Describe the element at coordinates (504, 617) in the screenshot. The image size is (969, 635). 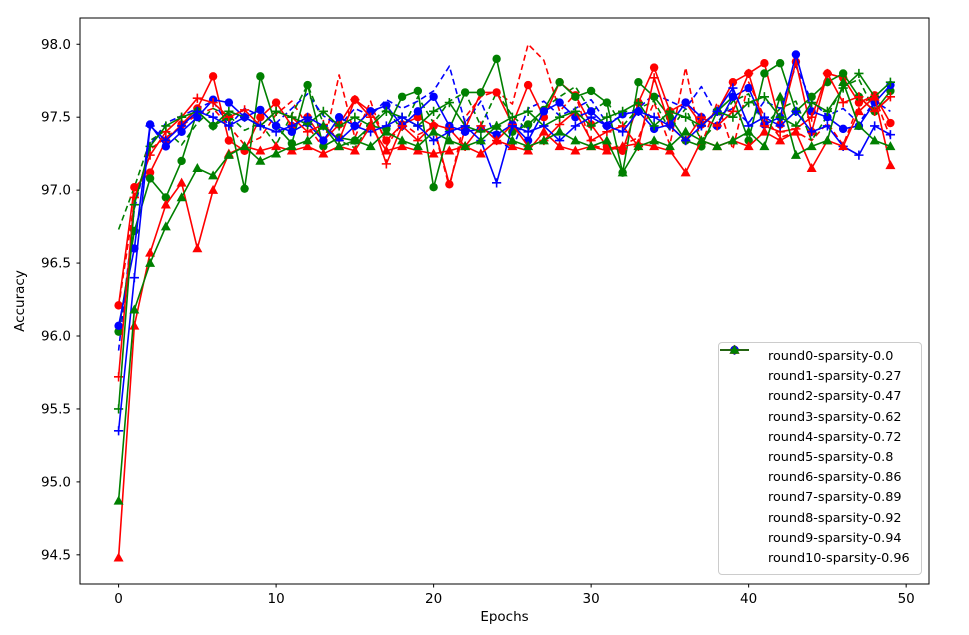
I see `x-axis-label: Epochs` at that location.